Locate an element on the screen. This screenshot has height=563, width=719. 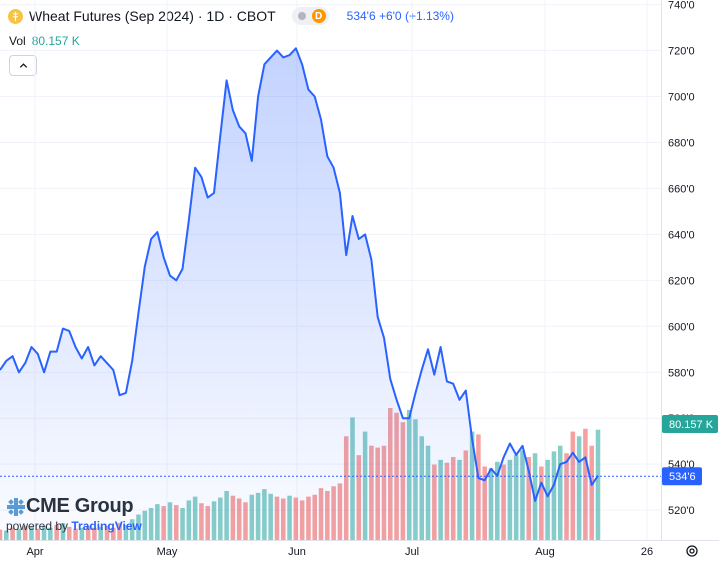
time-tick-label: May is located at coordinates (167, 552).